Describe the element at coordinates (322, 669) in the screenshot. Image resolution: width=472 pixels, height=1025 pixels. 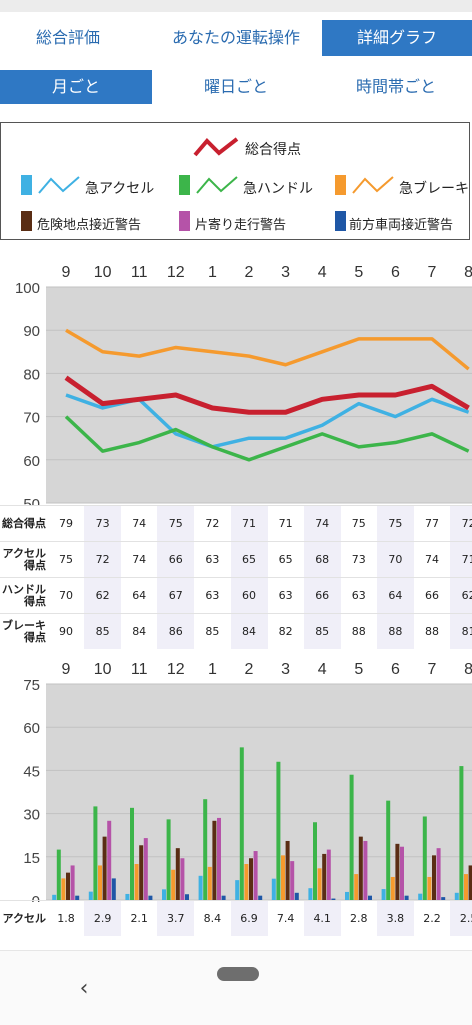
I see `x-tick-label: 4` at that location.